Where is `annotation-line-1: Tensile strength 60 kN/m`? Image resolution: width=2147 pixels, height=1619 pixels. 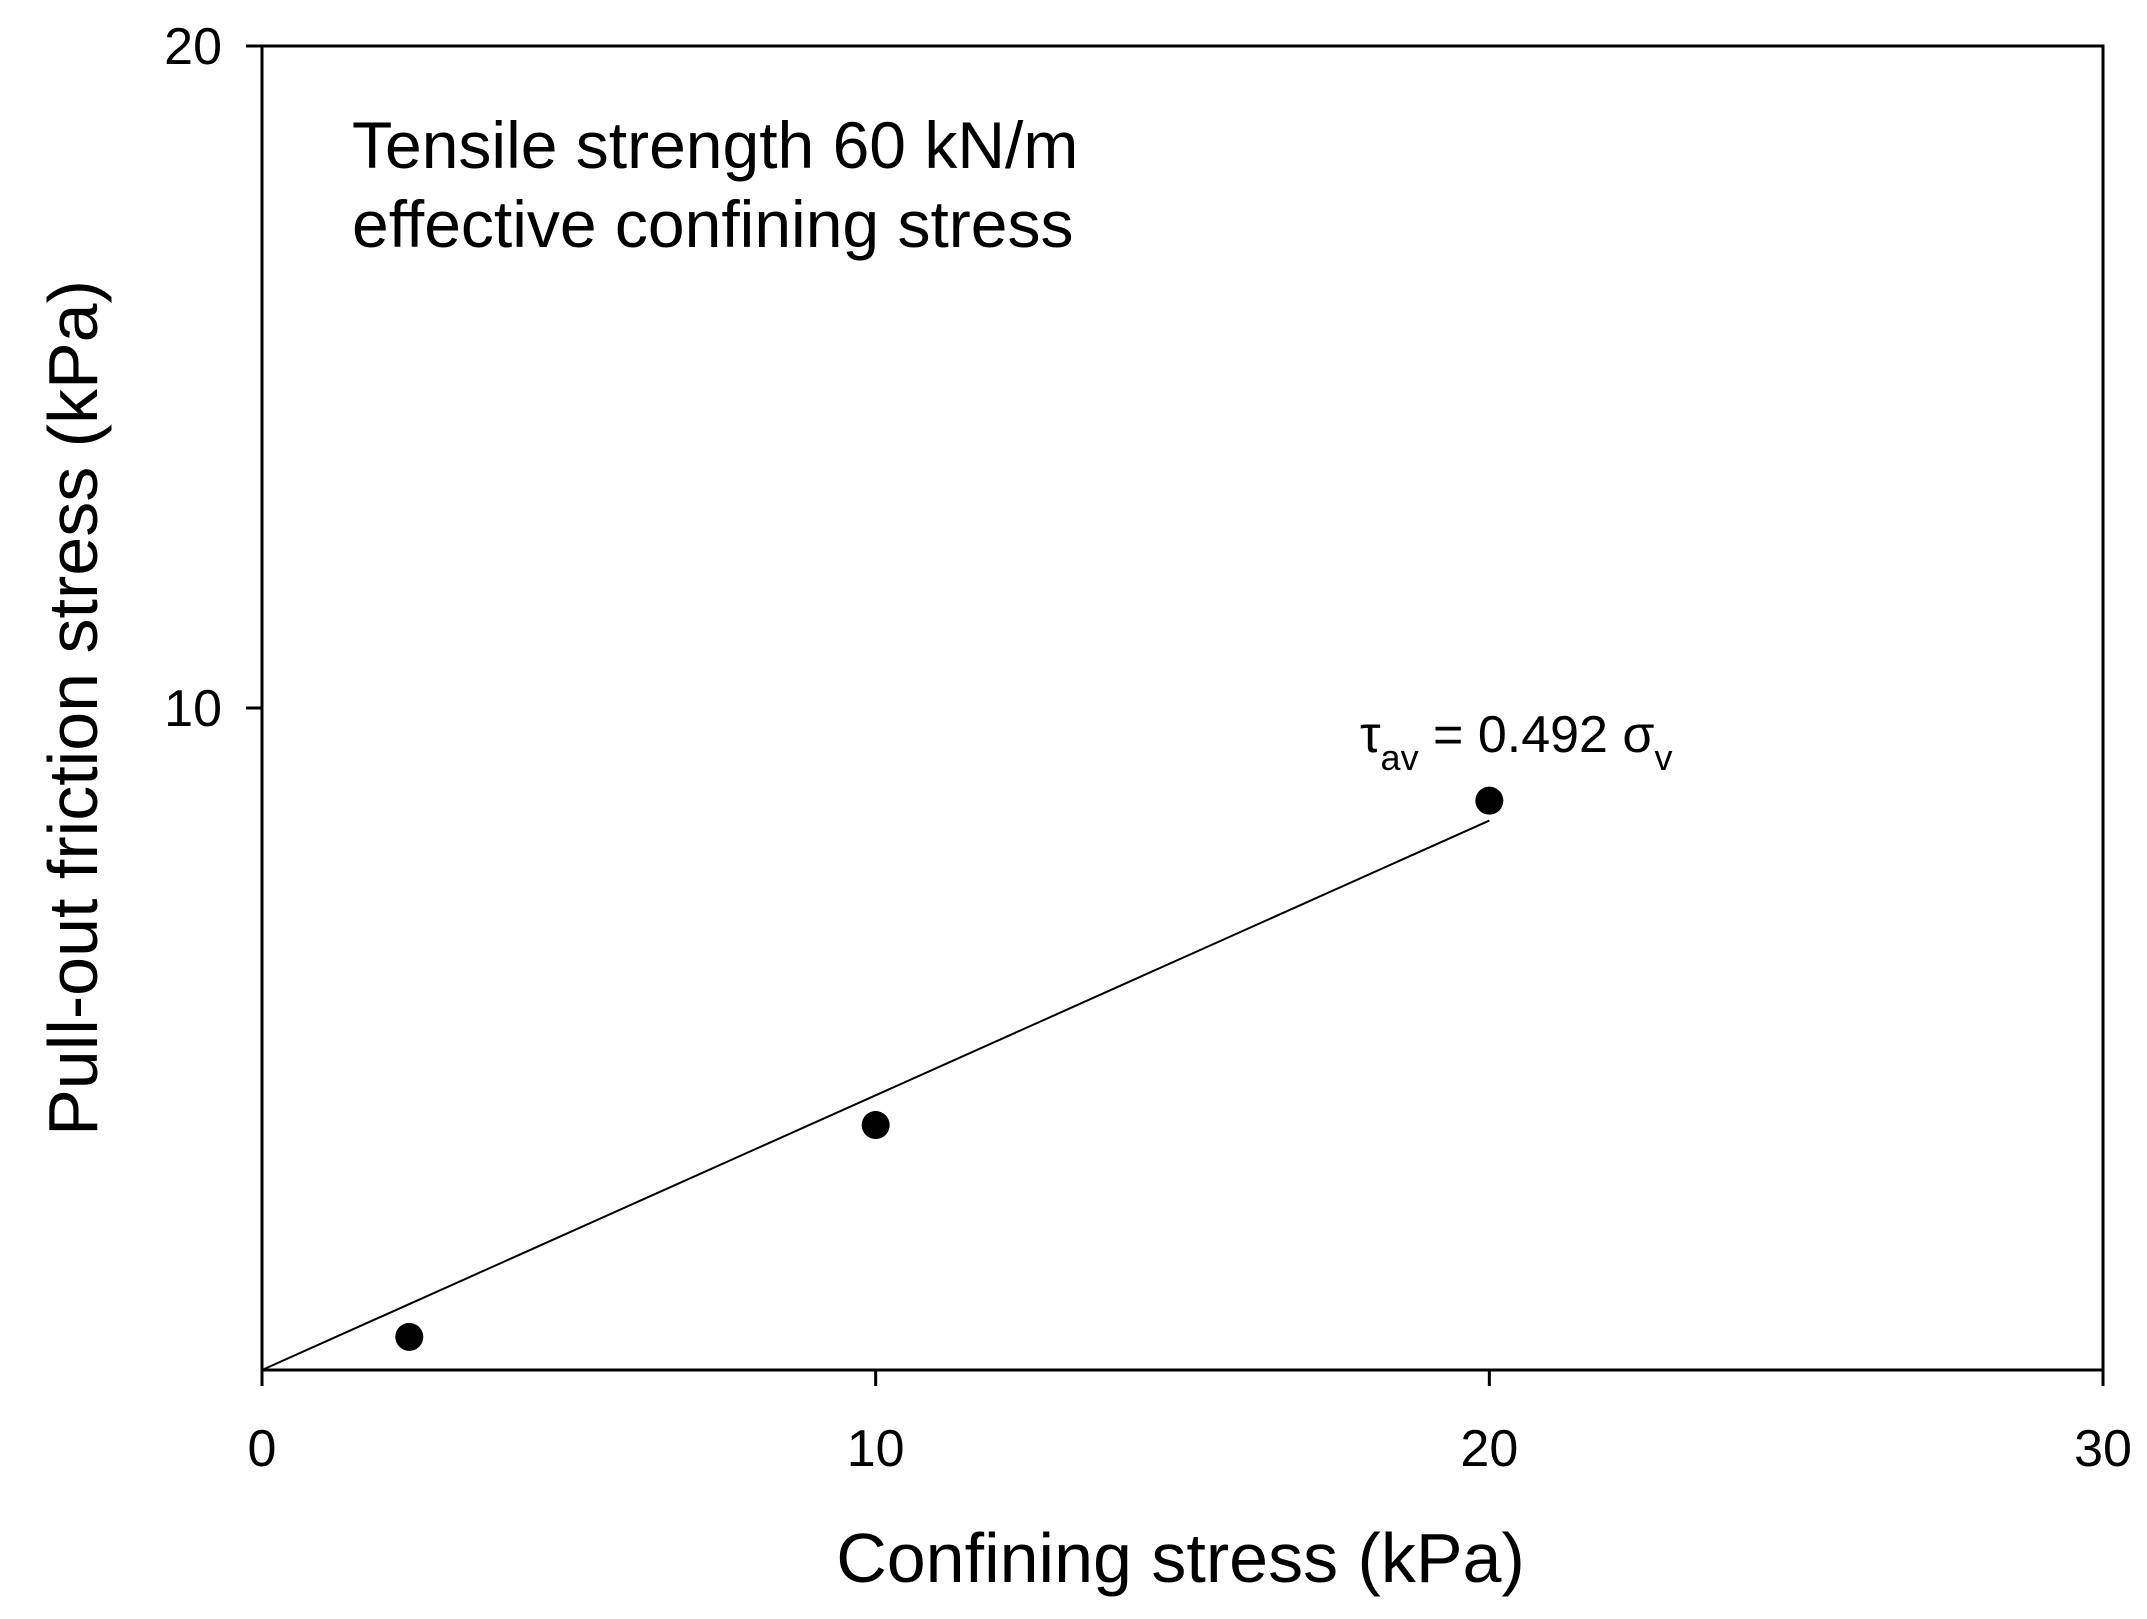 annotation-line-1: Tensile strength 60 kN/m is located at coordinates (715, 145).